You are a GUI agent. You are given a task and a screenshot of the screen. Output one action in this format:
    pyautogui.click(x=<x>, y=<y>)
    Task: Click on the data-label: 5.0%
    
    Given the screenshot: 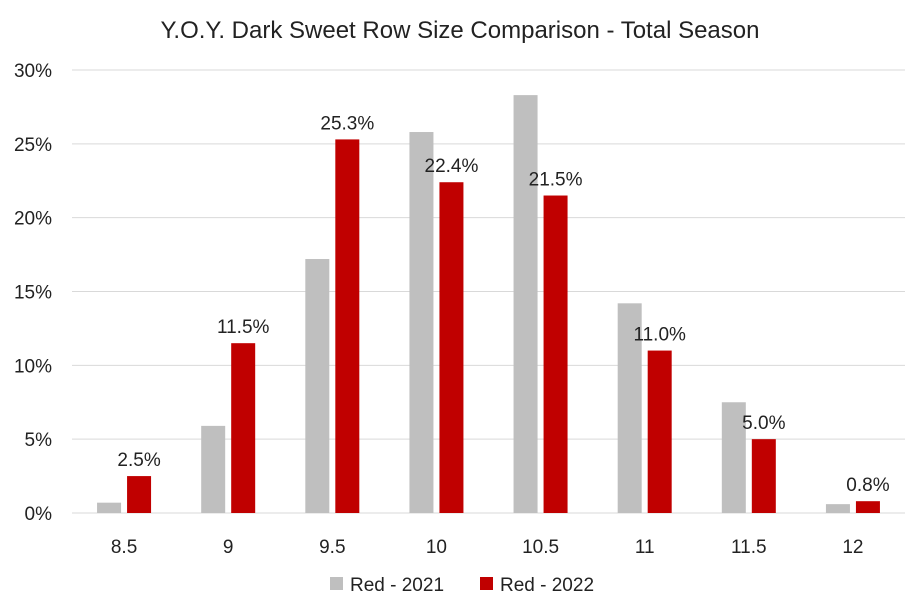 What is the action you would take?
    pyautogui.click(x=763, y=423)
    